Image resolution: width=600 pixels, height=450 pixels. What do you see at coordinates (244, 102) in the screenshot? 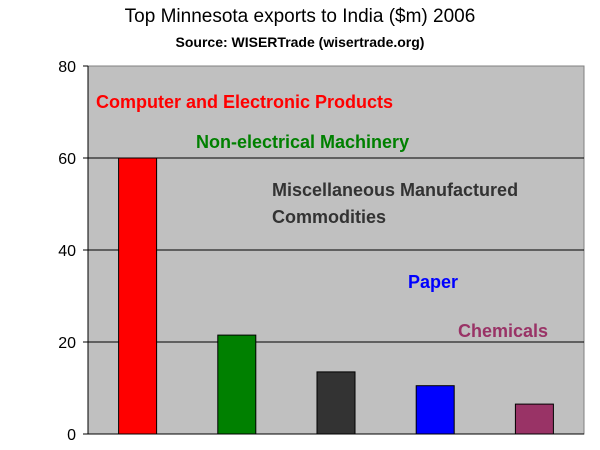
I see `category-label-1: Computer and Electronic Products` at bounding box center [244, 102].